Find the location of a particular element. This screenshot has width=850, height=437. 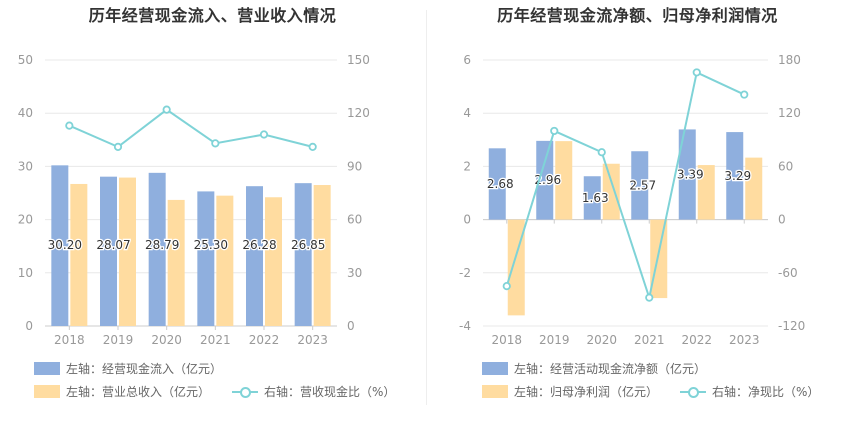

chart-title: 历年经营现金流净额、归母净利润情况 is located at coordinates (637, 15).